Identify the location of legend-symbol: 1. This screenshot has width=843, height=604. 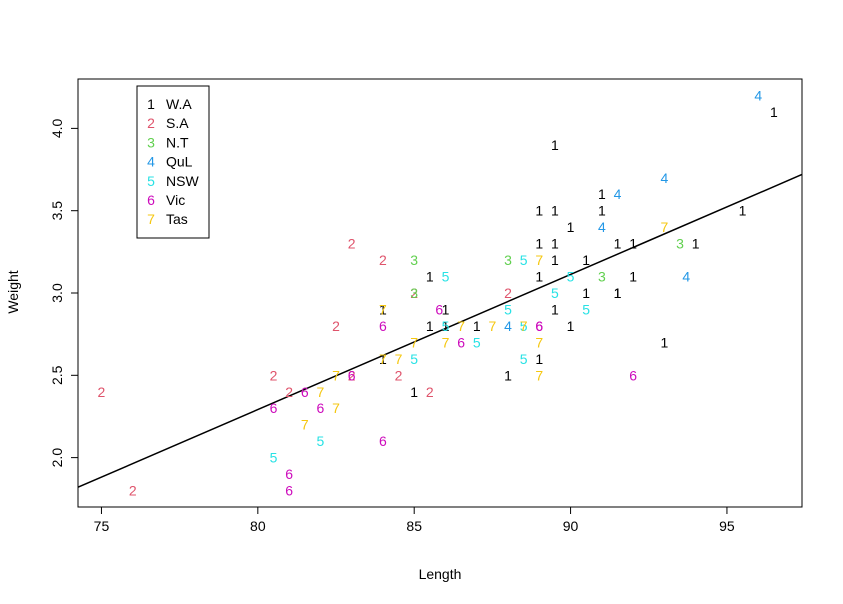
(151, 104).